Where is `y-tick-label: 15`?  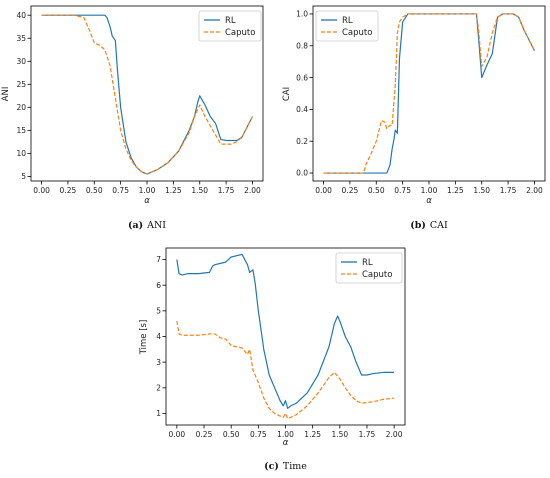 y-tick-label: 15 is located at coordinates (21, 130).